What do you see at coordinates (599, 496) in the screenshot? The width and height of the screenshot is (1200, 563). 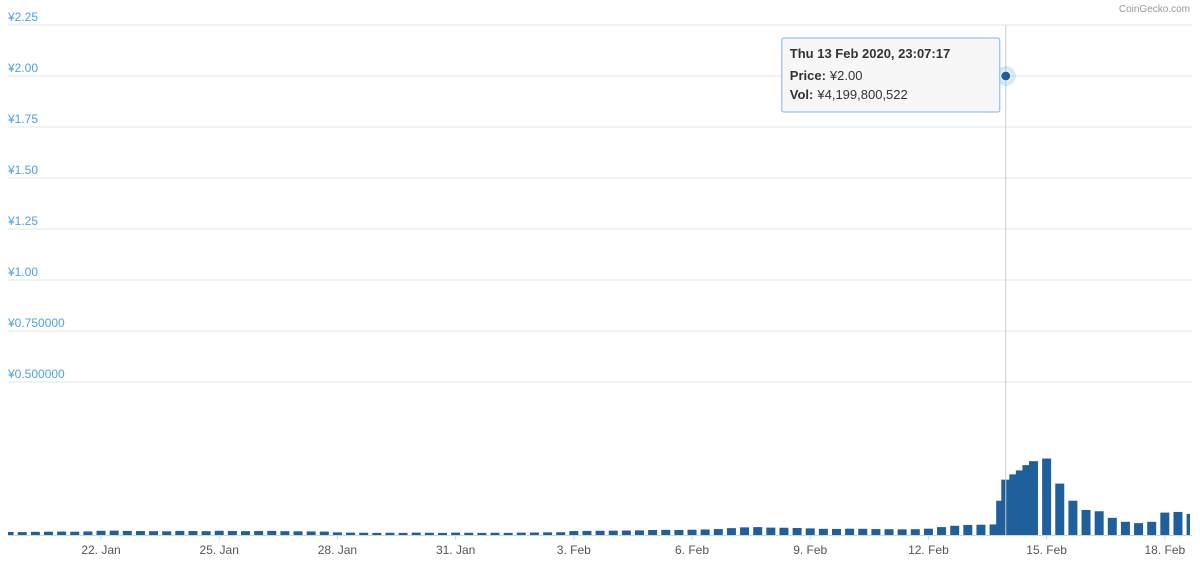 I see `volume-bars` at bounding box center [599, 496].